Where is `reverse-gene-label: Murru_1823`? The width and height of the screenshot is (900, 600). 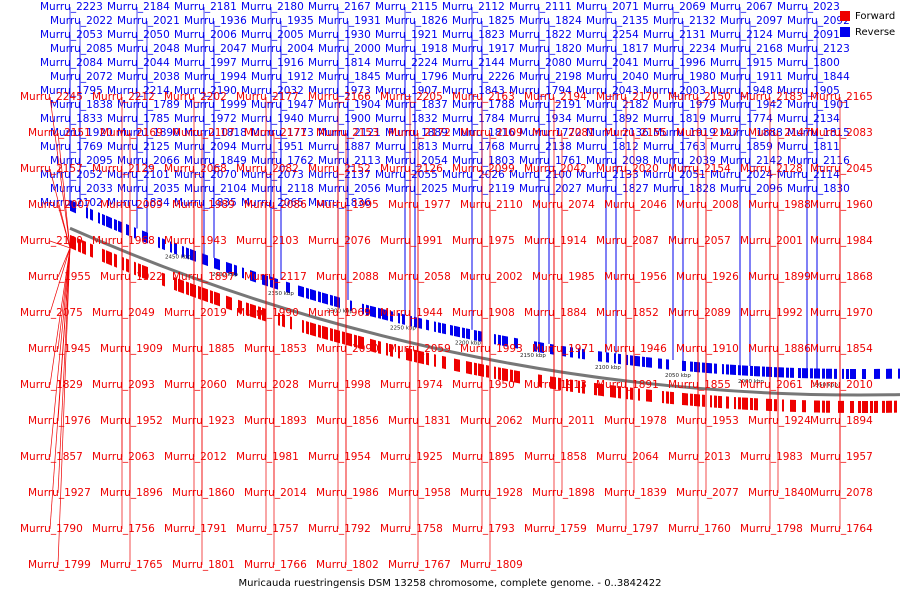
reverse-gene-label: Murru_1823 is located at coordinates (473, 35).